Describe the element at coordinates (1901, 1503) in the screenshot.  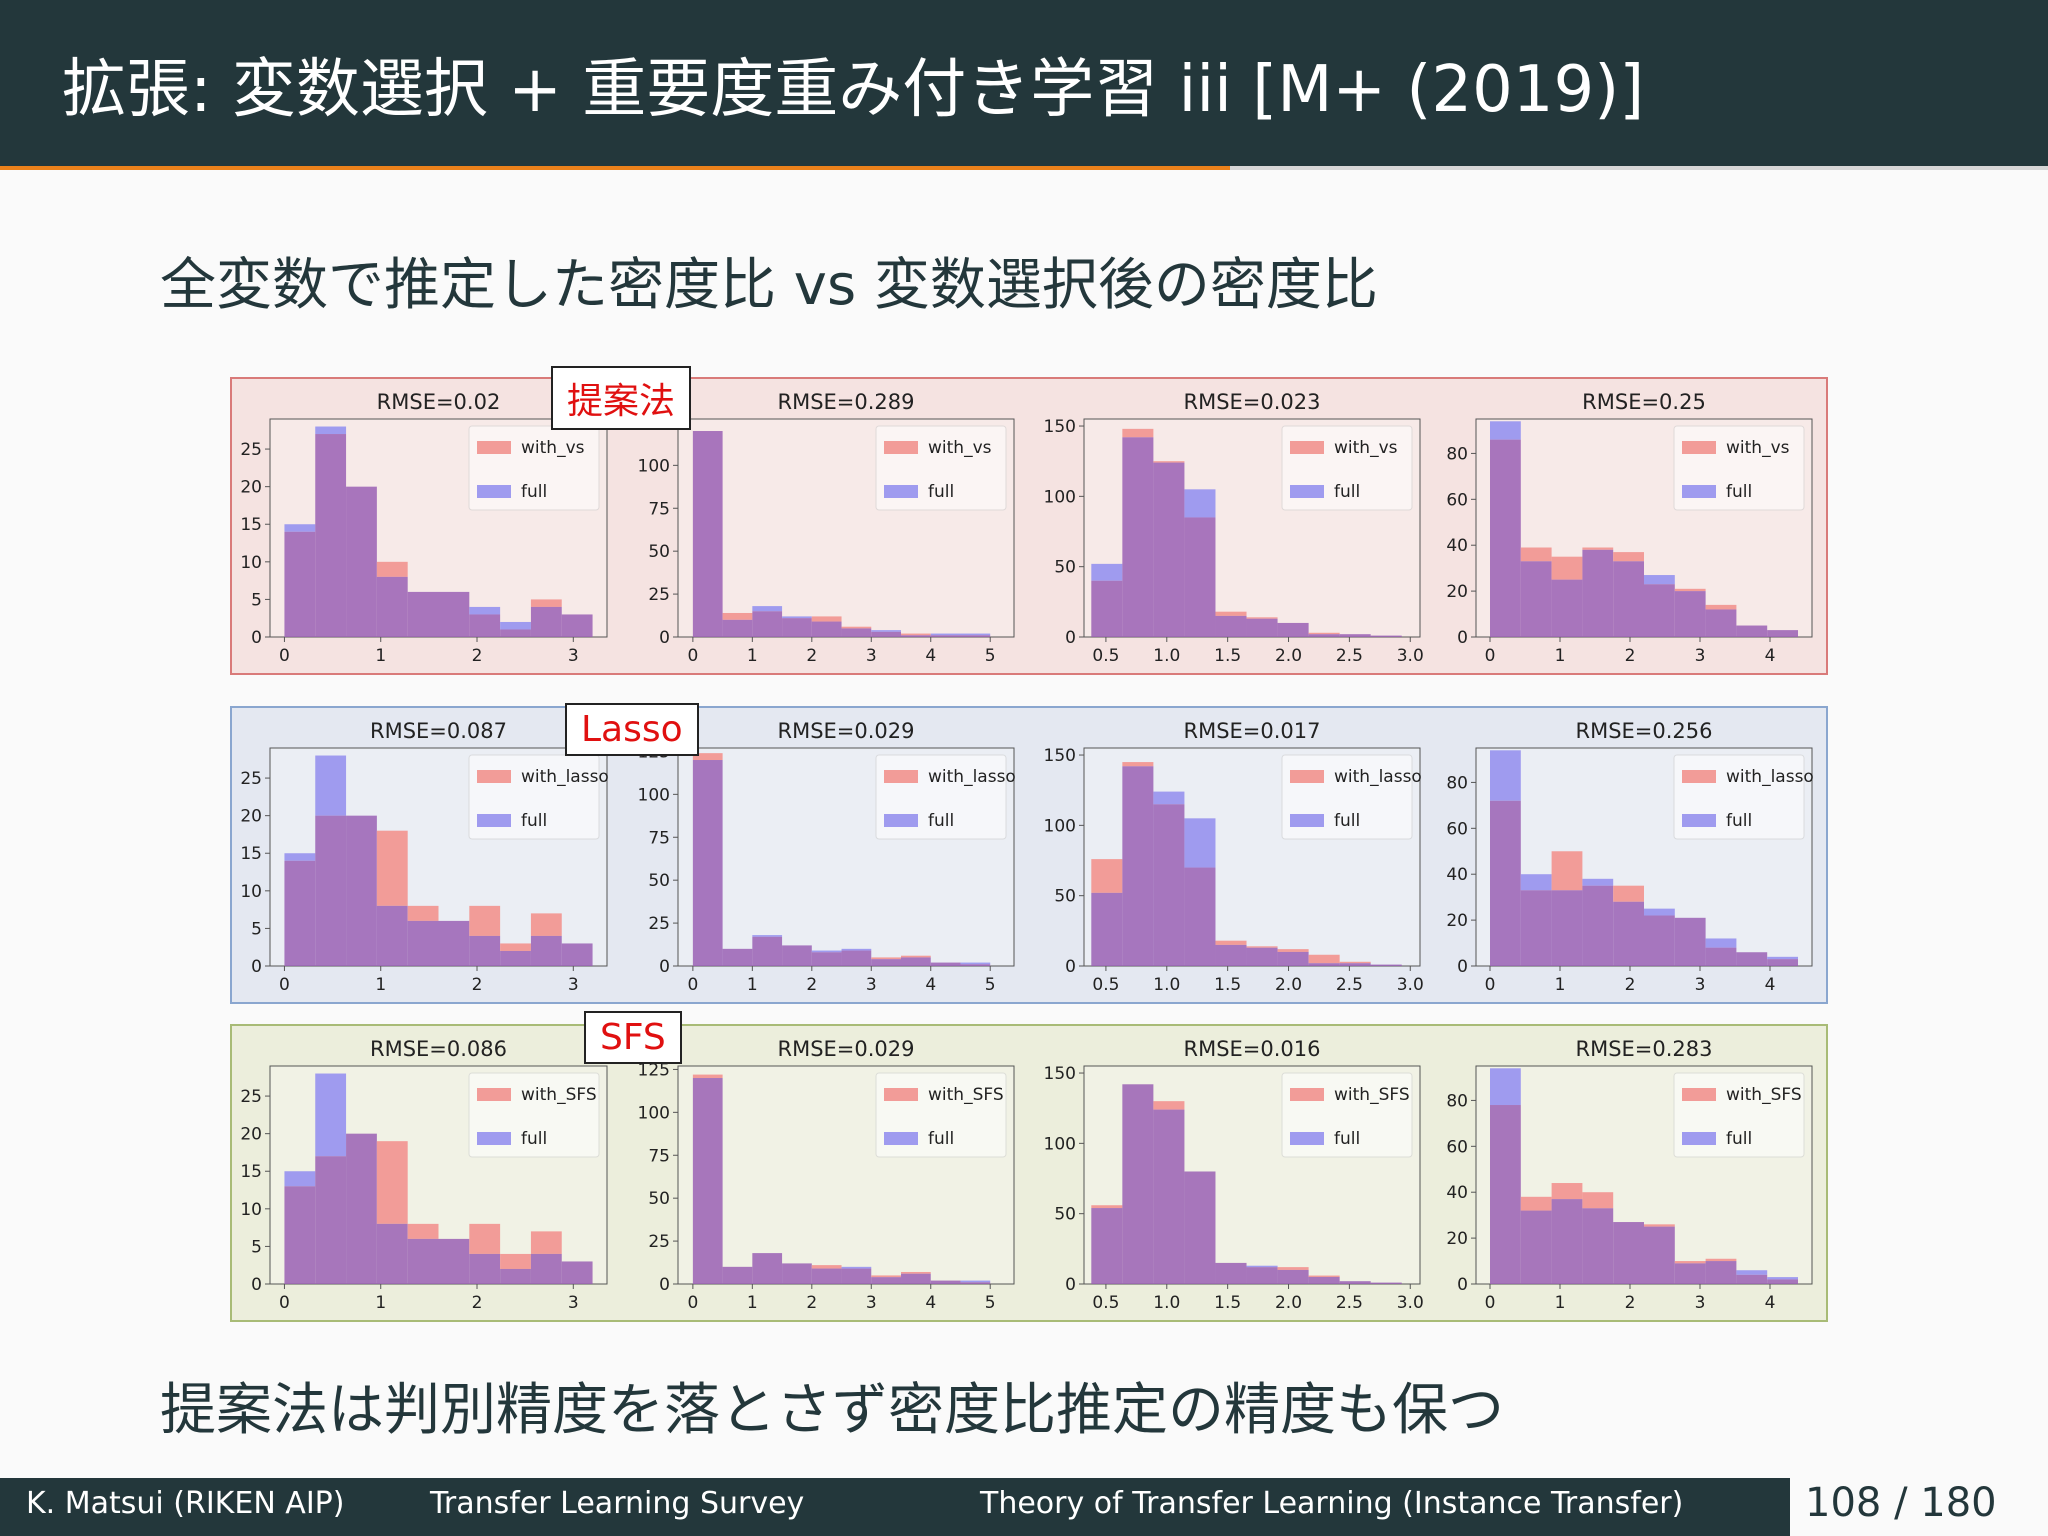
I see `page-number: 108 / 180` at that location.